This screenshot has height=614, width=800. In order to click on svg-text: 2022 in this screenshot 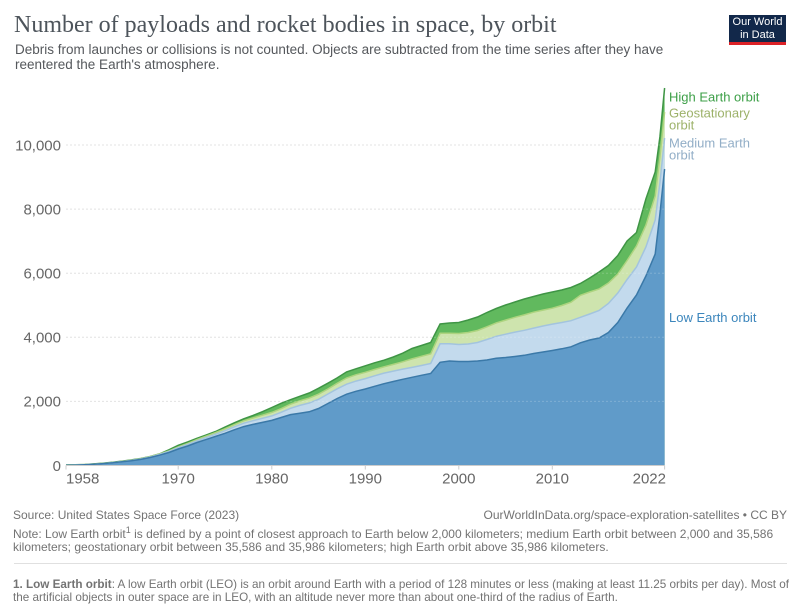, I will do `click(649, 479)`.